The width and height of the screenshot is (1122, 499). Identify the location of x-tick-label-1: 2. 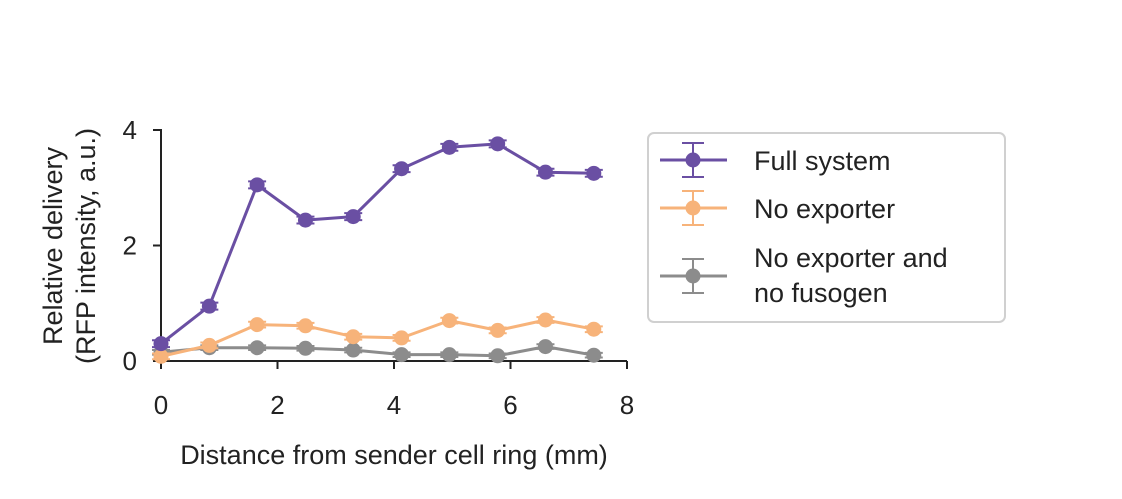
(277, 405).